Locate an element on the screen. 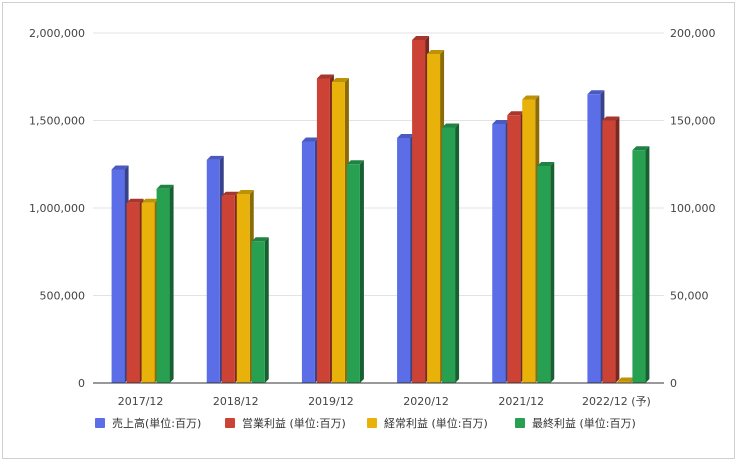  y-right-tick-label: 100,000 is located at coordinates (693, 208).